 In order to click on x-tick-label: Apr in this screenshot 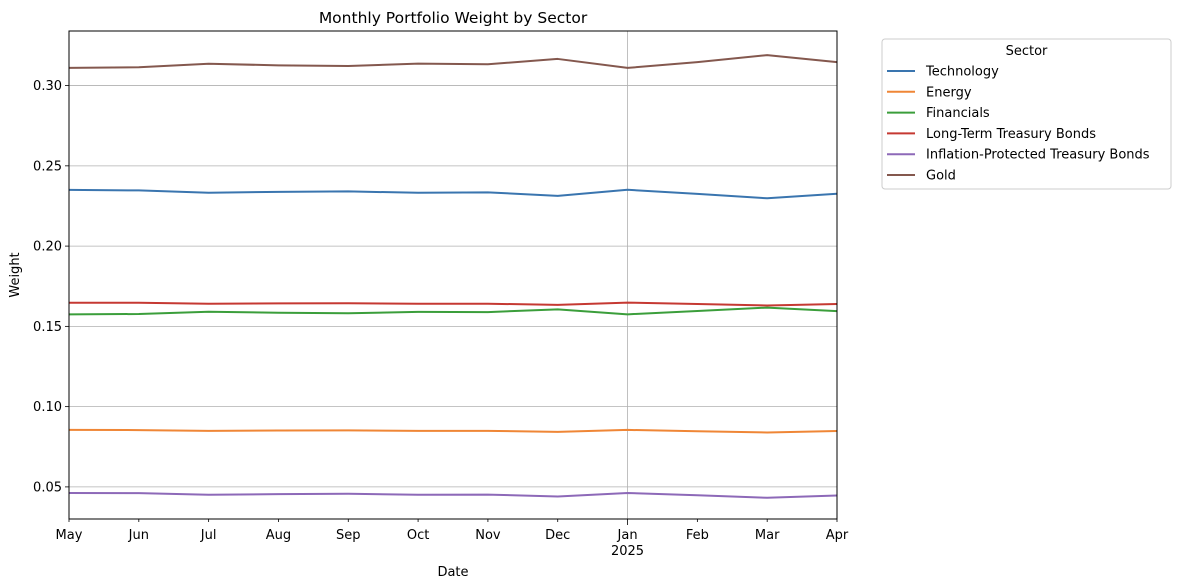, I will do `click(837, 535)`.